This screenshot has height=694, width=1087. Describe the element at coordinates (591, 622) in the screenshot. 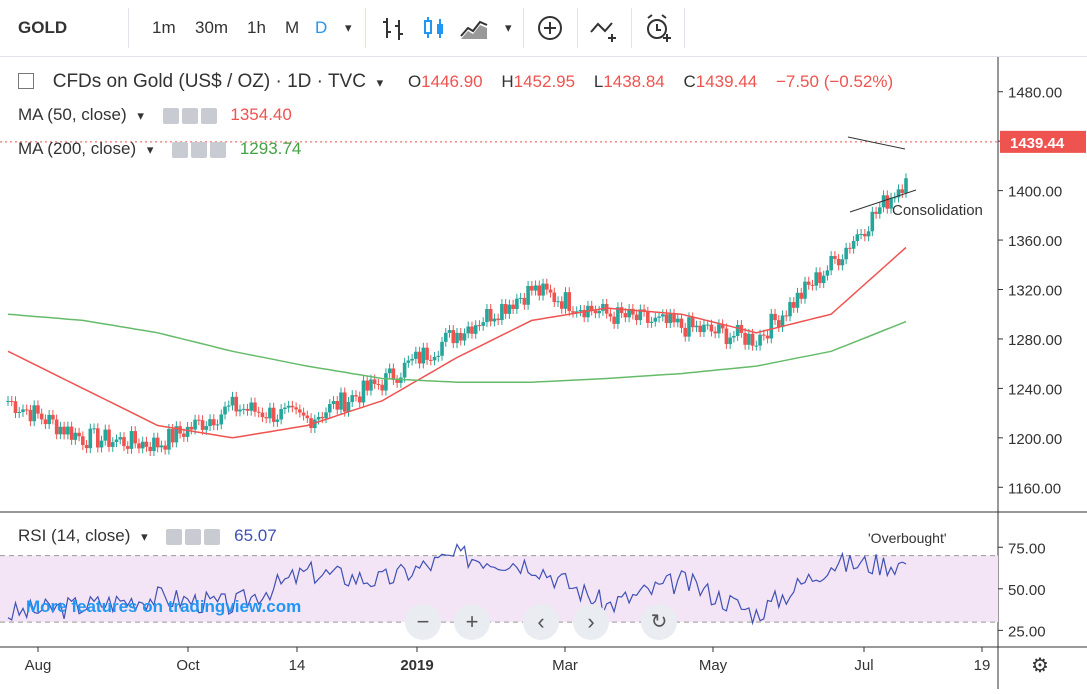

I see `scroll-right-button: ›` at that location.